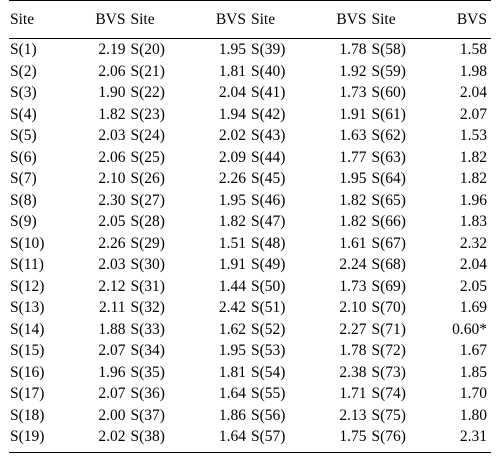 This screenshot has width=500, height=468. What do you see at coordinates (147, 135) in the screenshot?
I see `site-cell: S(24)` at bounding box center [147, 135].